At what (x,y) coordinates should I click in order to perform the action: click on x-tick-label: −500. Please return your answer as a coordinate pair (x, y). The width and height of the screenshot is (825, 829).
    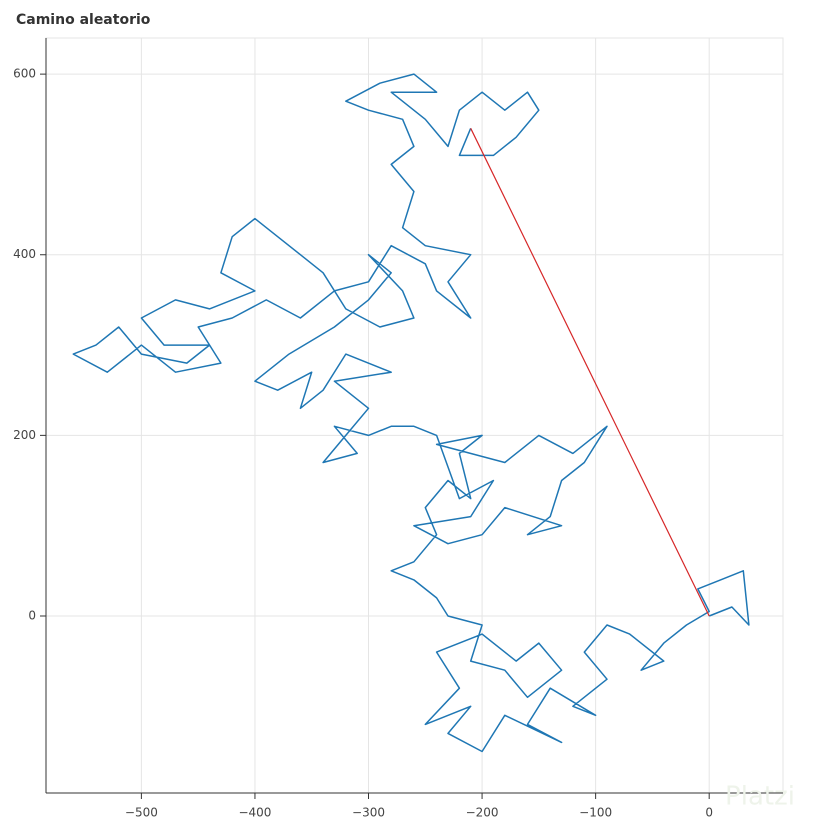
    Looking at the image, I should click on (141, 813).